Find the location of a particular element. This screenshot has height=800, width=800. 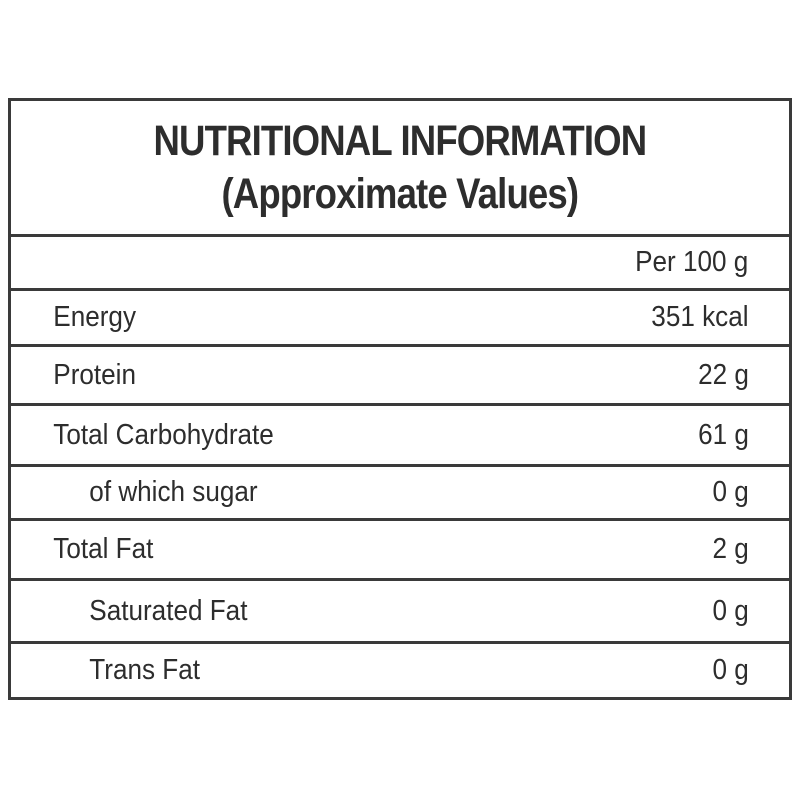

table-row-protein: Protein 22 g is located at coordinates (400, 376).